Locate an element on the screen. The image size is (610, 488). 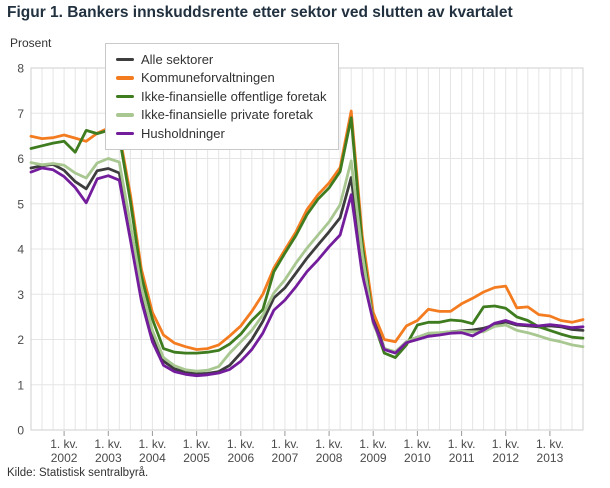
y-tick-label: 6 is located at coordinates (20, 159).